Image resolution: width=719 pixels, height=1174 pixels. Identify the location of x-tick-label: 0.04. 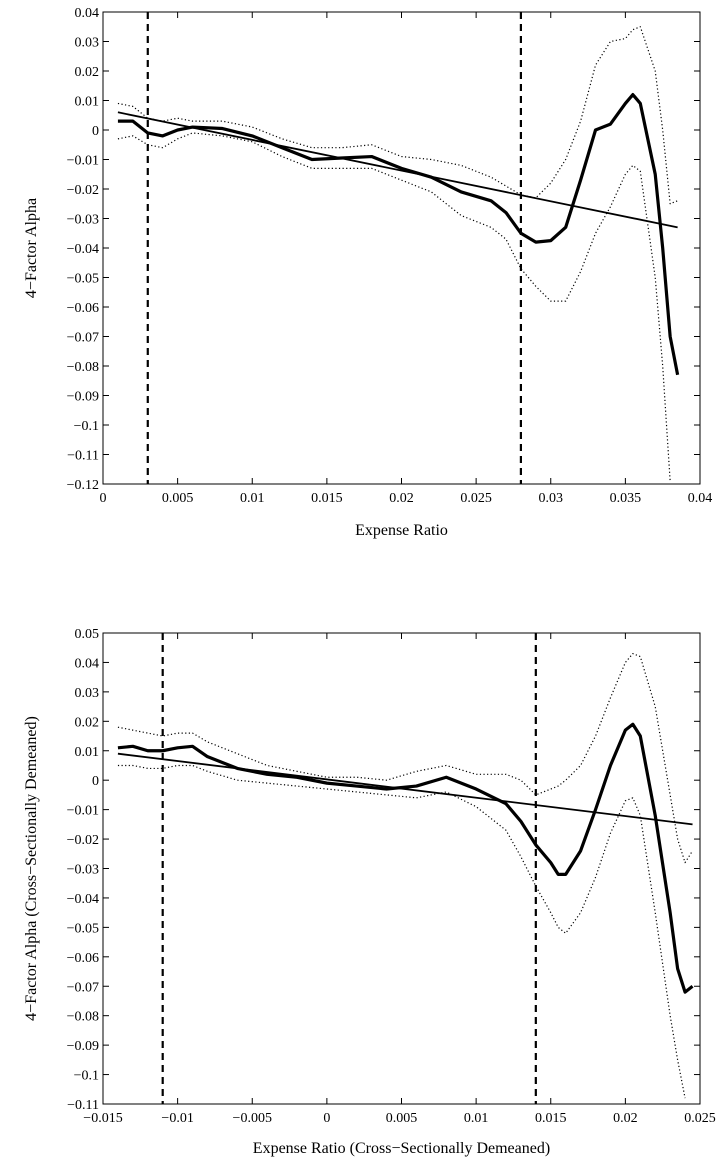
(700, 498).